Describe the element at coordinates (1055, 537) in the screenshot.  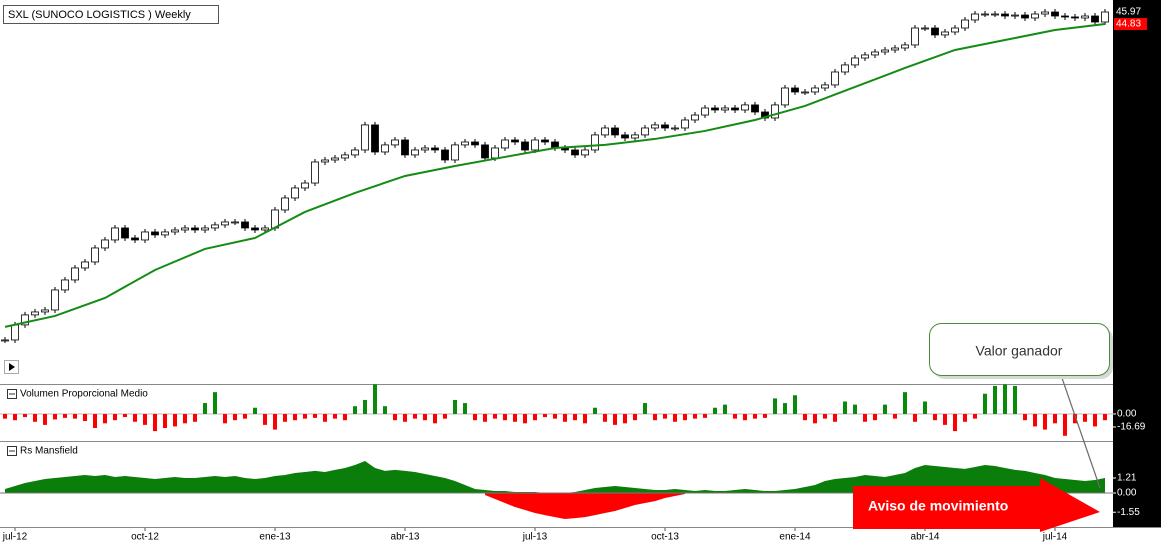
I see `x-tick-label: jul-14` at that location.